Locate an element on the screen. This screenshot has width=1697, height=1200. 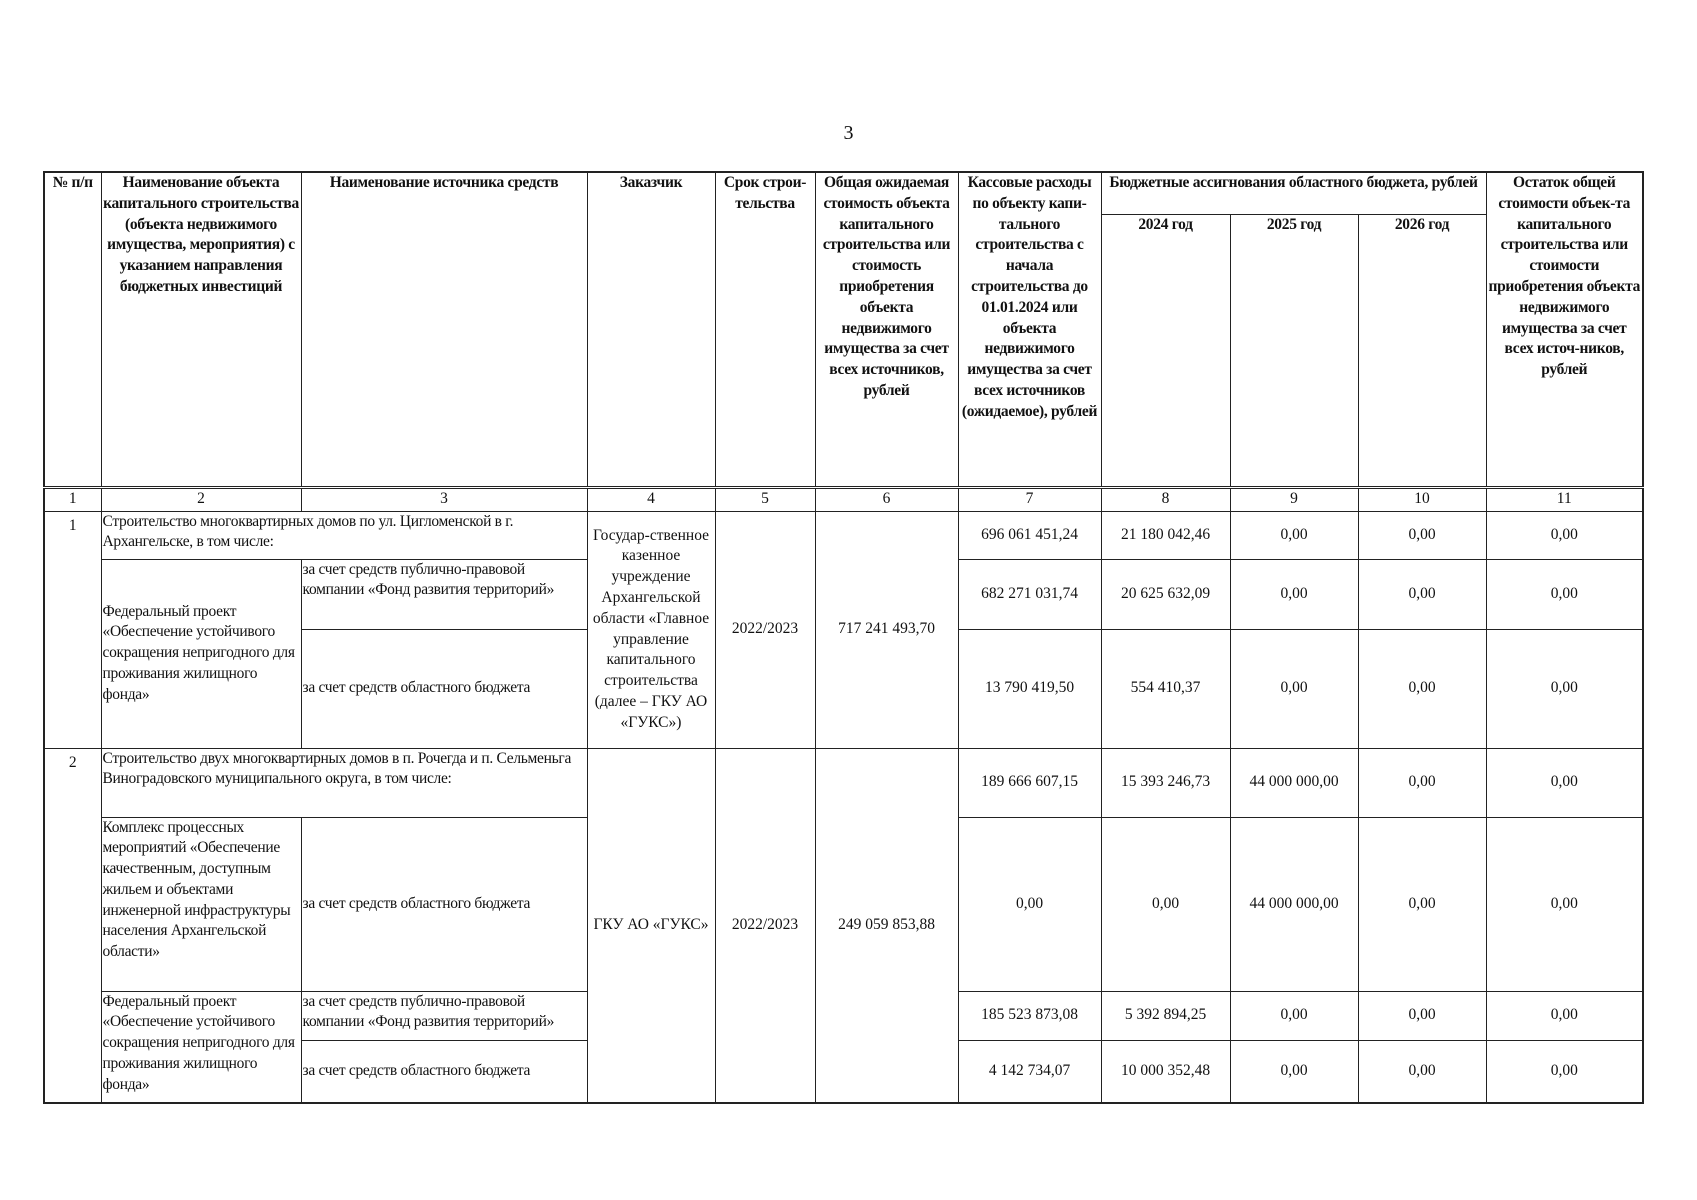
column-number: 6 is located at coordinates (886, 498).